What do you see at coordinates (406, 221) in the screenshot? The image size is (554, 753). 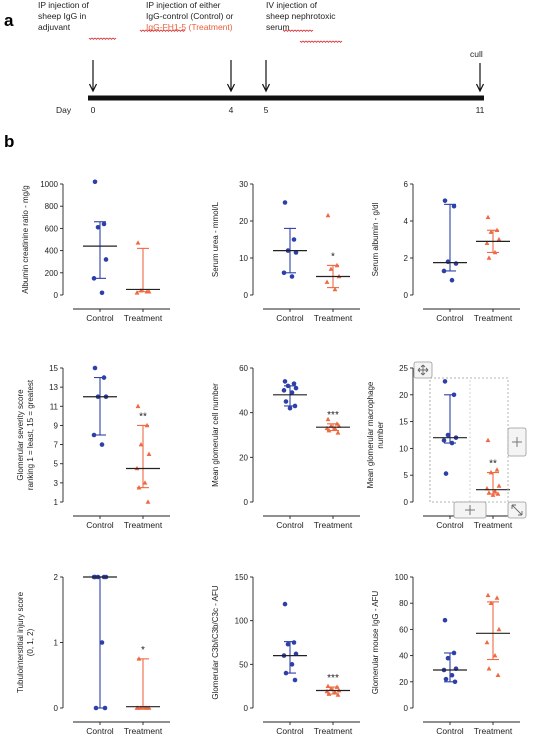 I see `y-tick-label: 4` at bounding box center [406, 221].